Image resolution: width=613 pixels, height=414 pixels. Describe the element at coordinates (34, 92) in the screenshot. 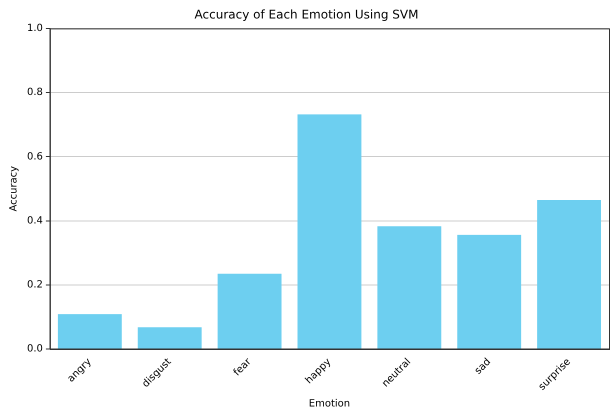

I see `y-tick-label: 0.8` at that location.